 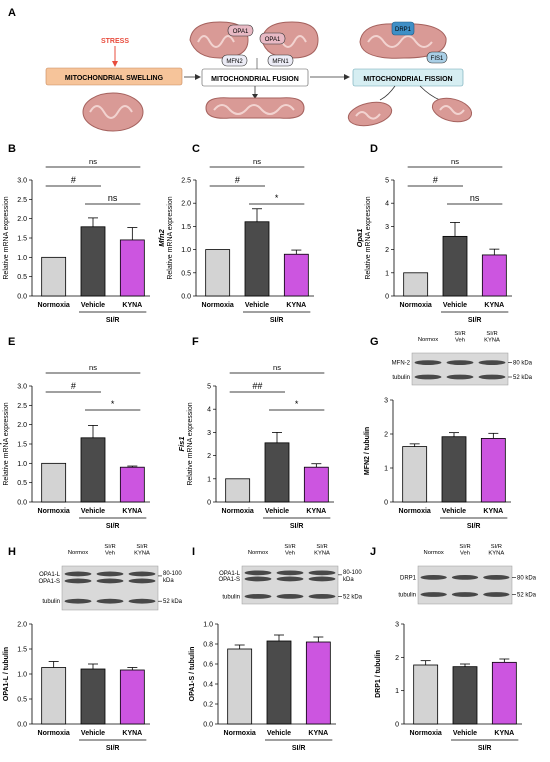 What do you see at coordinates (22, 200) in the screenshot?
I see `y-tick-label: 2.5` at bounding box center [22, 200].